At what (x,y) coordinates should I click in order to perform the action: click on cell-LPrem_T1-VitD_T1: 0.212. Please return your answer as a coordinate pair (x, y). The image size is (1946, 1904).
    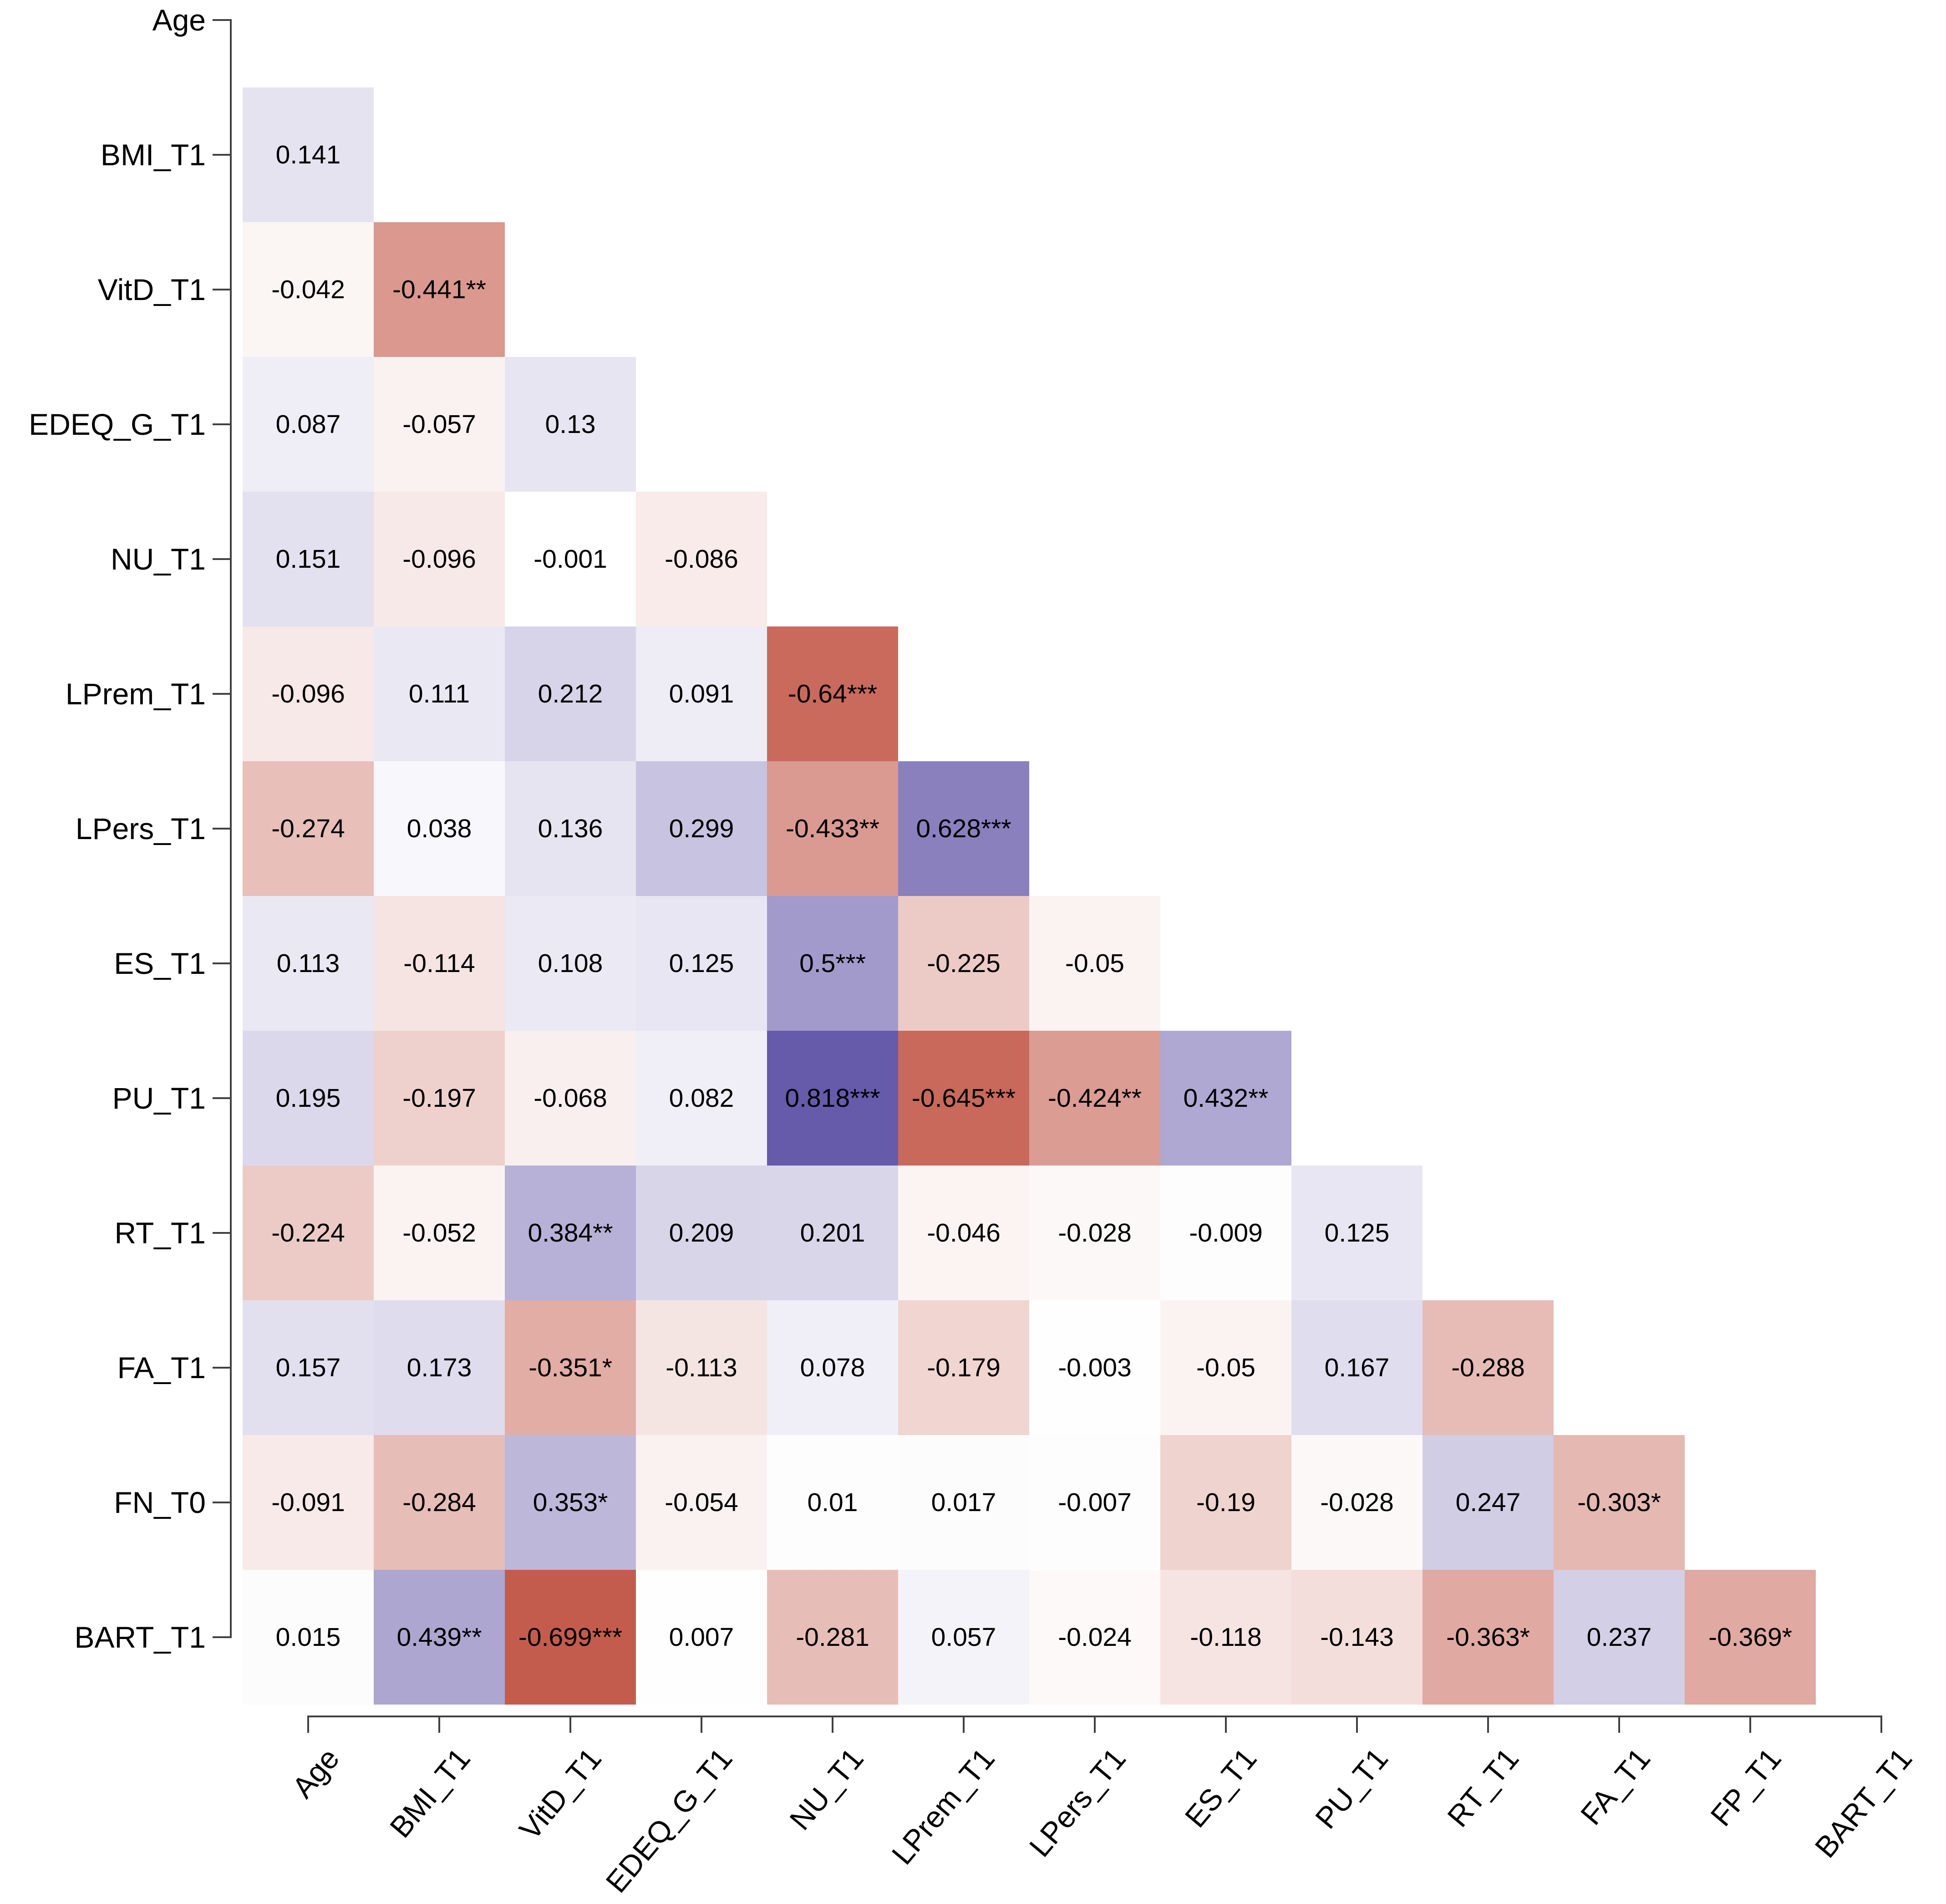
    Looking at the image, I should click on (570, 693).